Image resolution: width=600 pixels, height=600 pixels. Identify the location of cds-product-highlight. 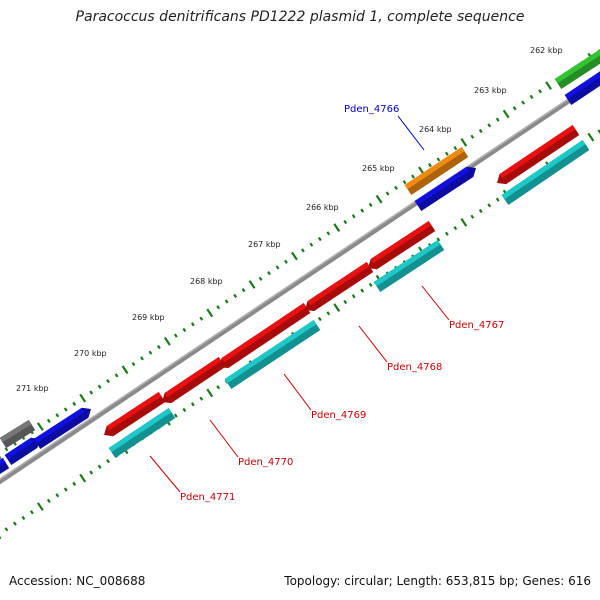
(543, 170).